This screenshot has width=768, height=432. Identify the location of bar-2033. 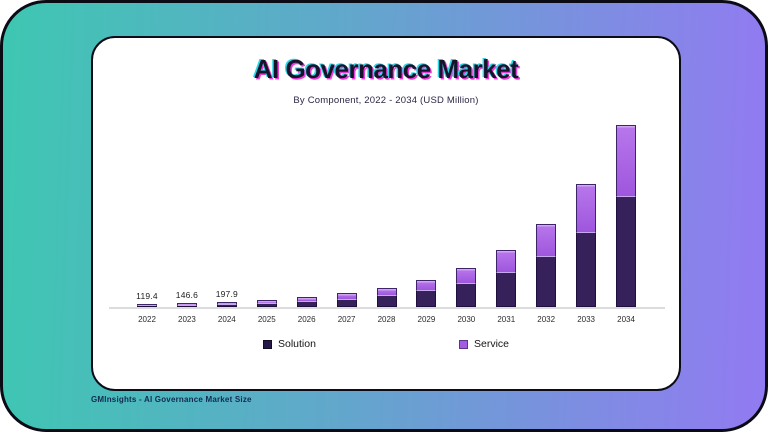
(586, 245).